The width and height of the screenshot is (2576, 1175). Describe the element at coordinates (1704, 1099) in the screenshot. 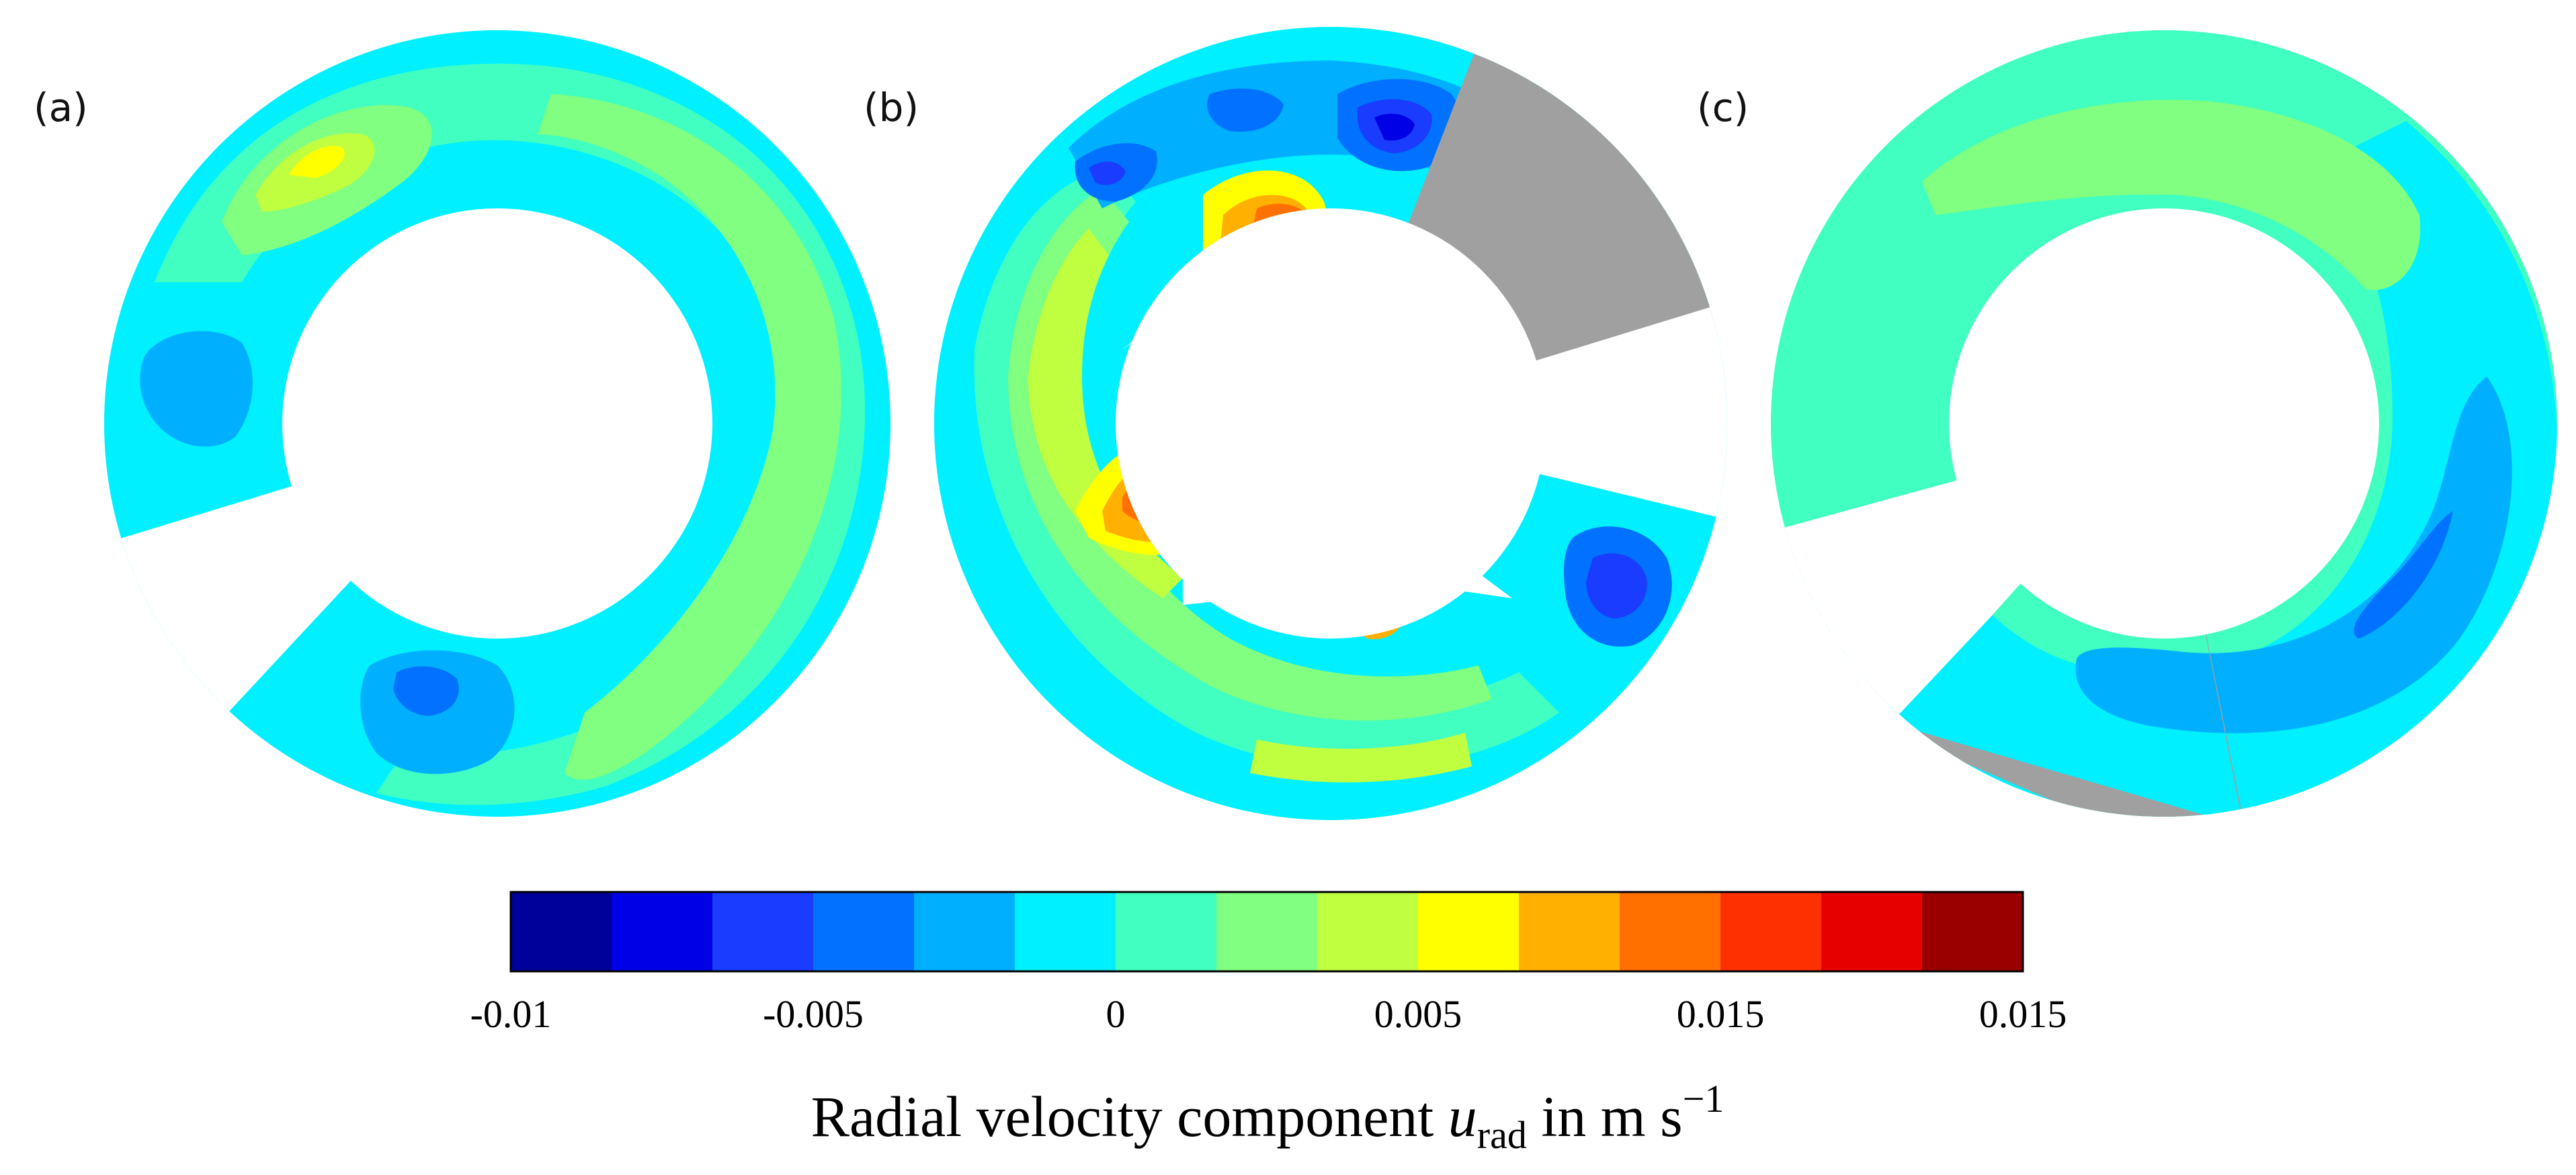

I see `axis-title-sup: −1` at that location.